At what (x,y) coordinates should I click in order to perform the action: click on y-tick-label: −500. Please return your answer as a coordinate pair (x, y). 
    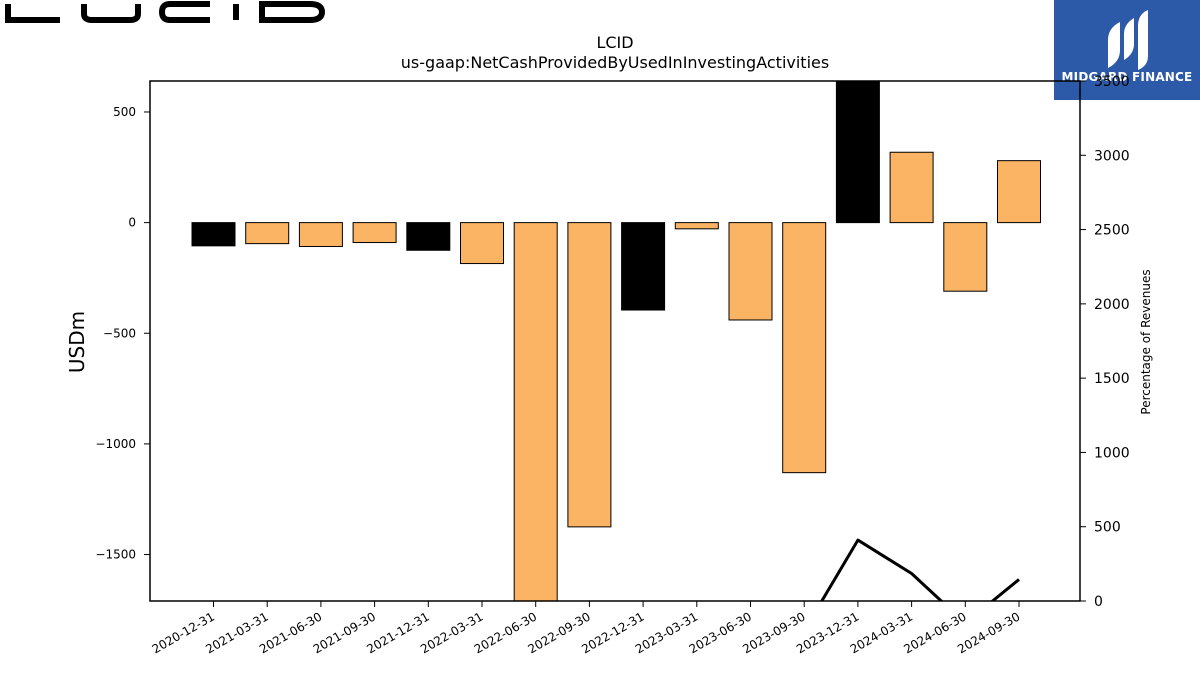
    Looking at the image, I should click on (119, 333).